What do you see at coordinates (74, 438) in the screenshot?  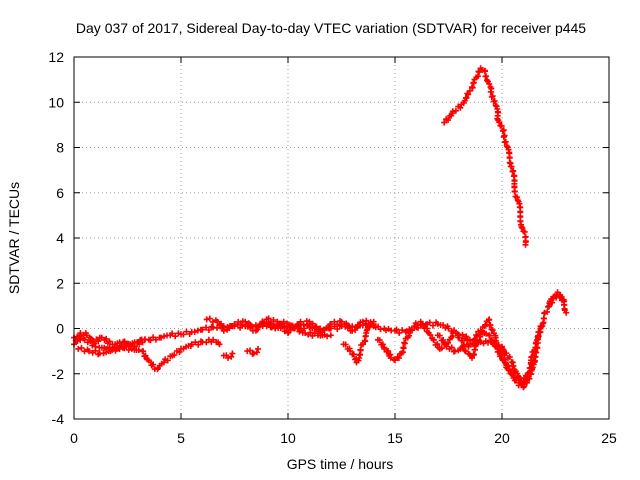 I see `x-tick-label: 0` at bounding box center [74, 438].